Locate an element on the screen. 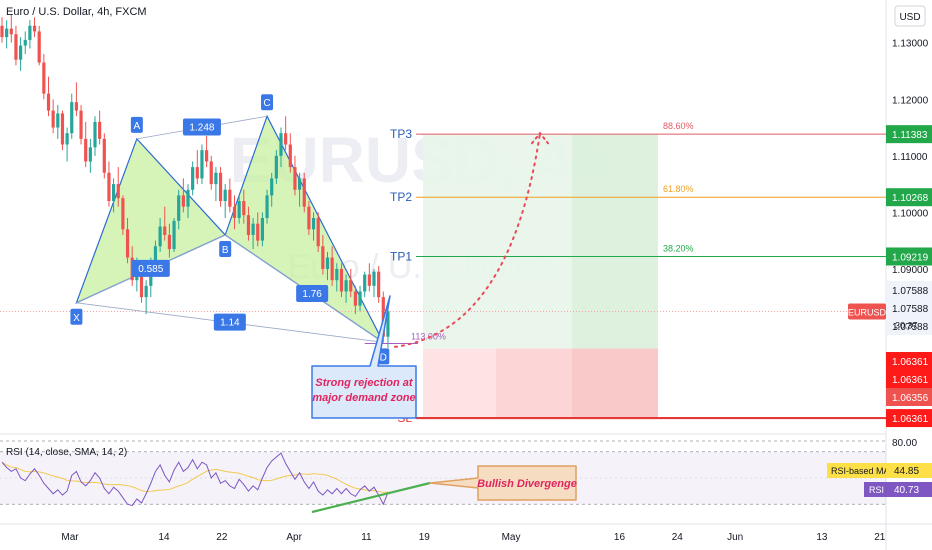 The width and height of the screenshot is (932, 550). time-axis-labels: Mar 14 22 Apr 11 19 May 16 24 Jun 13 21 is located at coordinates (473, 537).